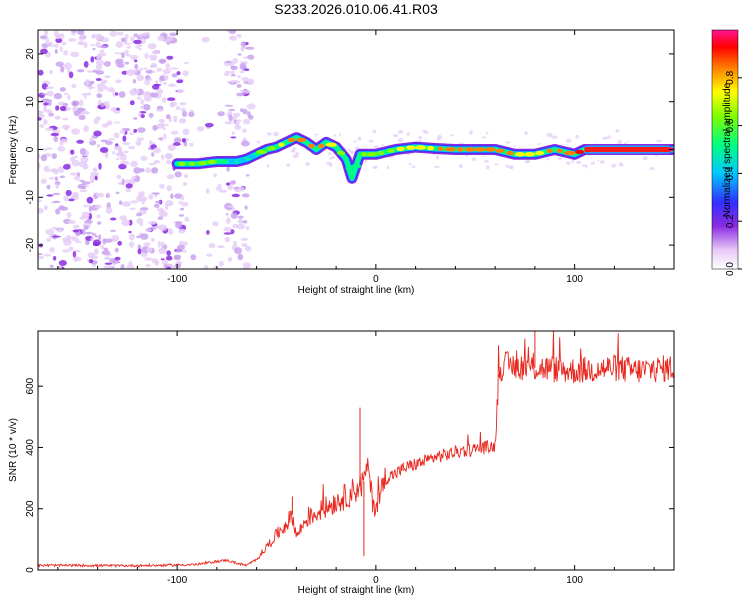  I want to click on x-tick-label: -100, so click(177, 580).